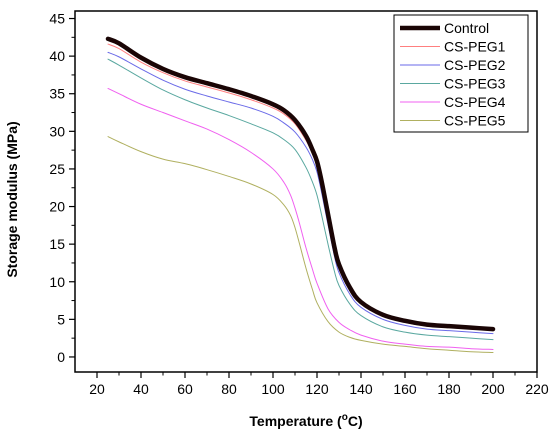 This screenshot has width=550, height=436. What do you see at coordinates (57, 56) in the screenshot?
I see `y-tick-label: 40` at bounding box center [57, 56].